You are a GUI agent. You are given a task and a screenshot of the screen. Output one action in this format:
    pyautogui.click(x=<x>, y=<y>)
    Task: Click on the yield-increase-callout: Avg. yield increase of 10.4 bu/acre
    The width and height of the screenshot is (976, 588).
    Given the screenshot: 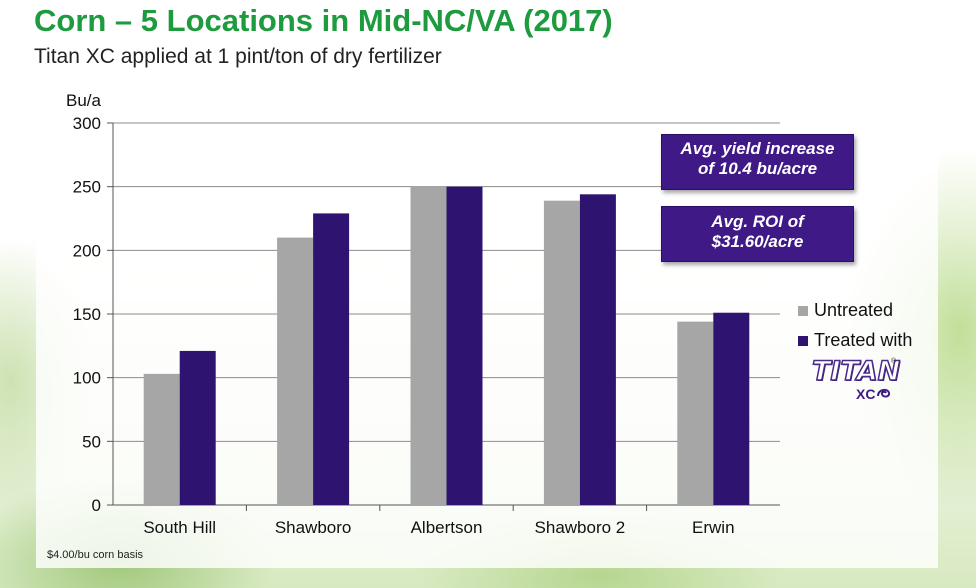 What is the action you would take?
    pyautogui.click(x=757, y=162)
    